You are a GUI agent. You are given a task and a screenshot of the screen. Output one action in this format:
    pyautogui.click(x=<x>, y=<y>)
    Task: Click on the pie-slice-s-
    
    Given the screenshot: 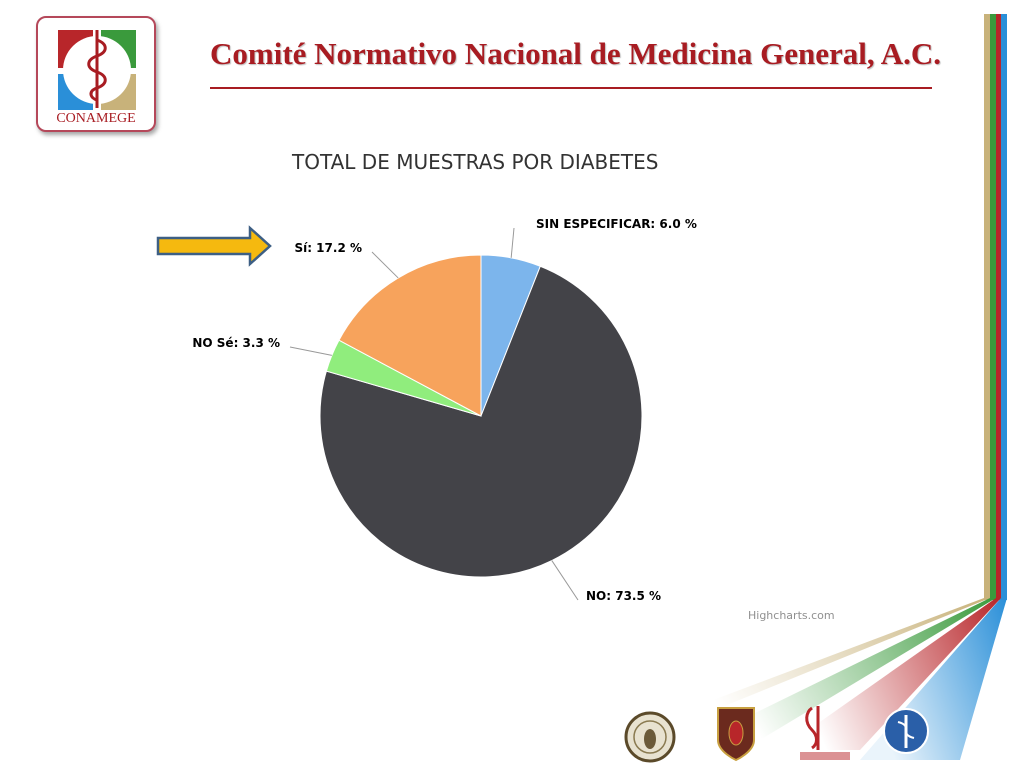 What is the action you would take?
    pyautogui.click(x=410, y=335)
    